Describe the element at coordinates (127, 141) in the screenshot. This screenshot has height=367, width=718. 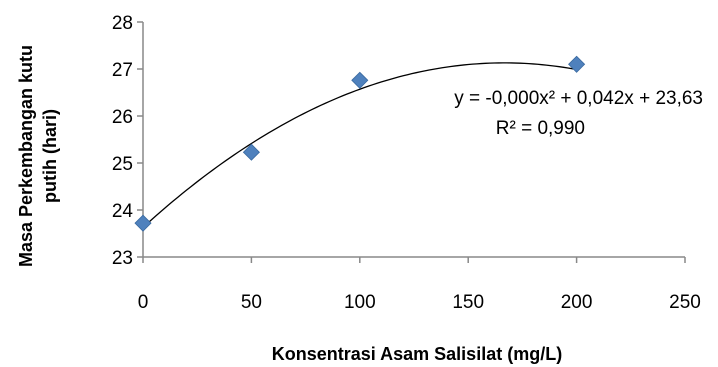
I see `y-tick-group: 23 24 25 26 27 28` at that location.